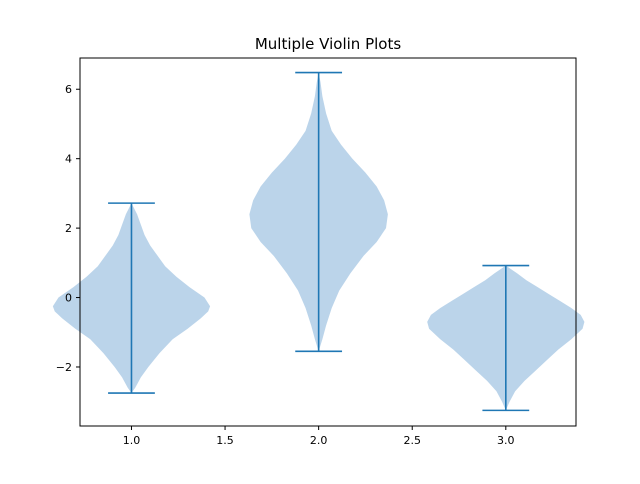 This screenshot has height=484, width=640. I want to click on chart-title: Multiple Violin Plots, so click(328, 44).